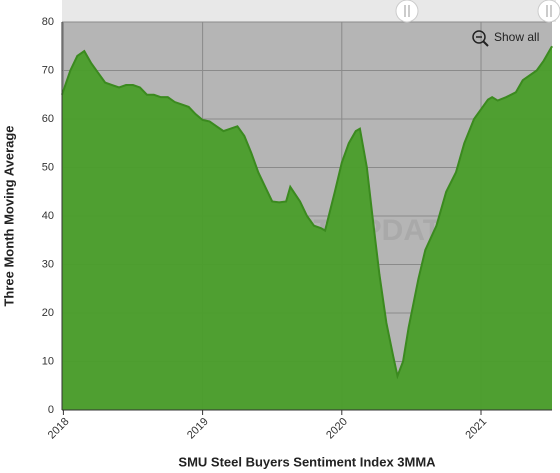 This screenshot has height=473, width=560. I want to click on x-axis-label: SMU Steel Buyers Sentiment Index 3MMA, so click(307, 461).